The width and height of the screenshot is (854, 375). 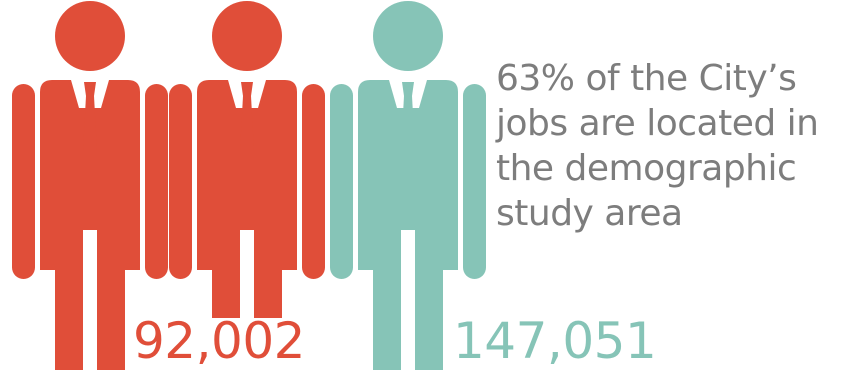 What do you see at coordinates (559, 345) in the screenshot?
I see `stat-right-backing` at bounding box center [559, 345].